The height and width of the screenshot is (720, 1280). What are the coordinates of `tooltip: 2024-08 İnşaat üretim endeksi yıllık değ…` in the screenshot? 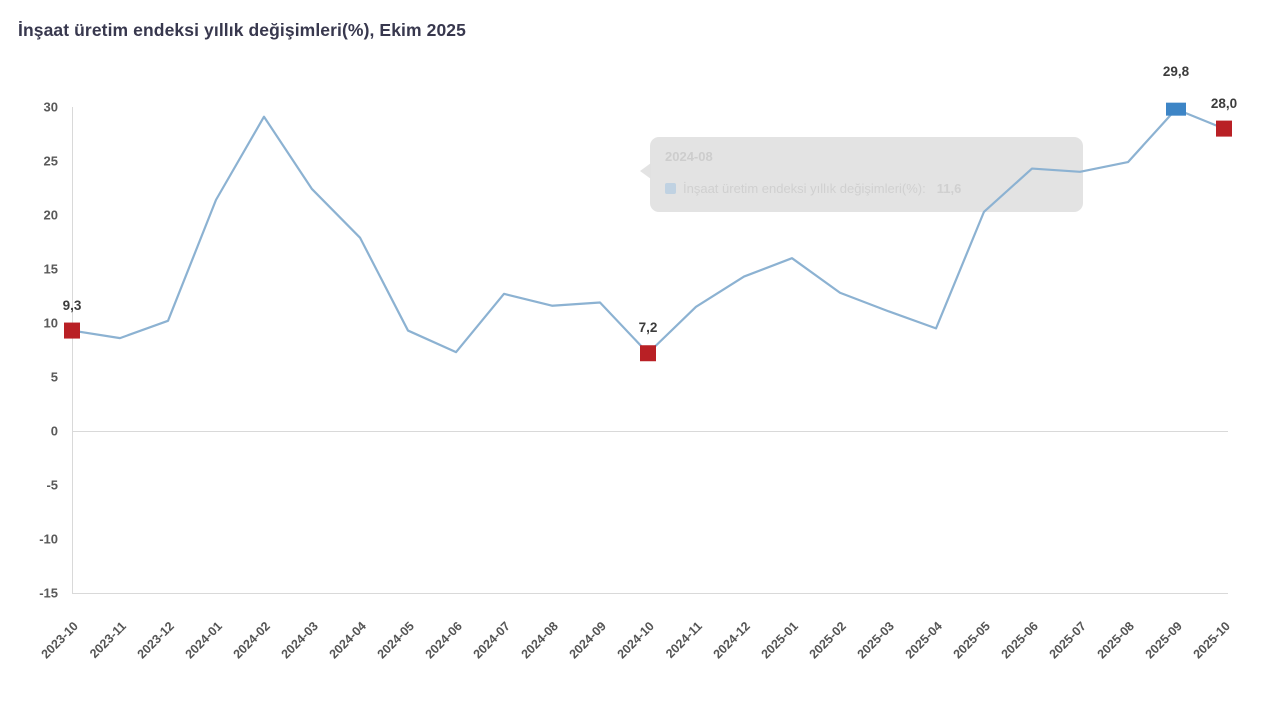 It's located at (861, 174).